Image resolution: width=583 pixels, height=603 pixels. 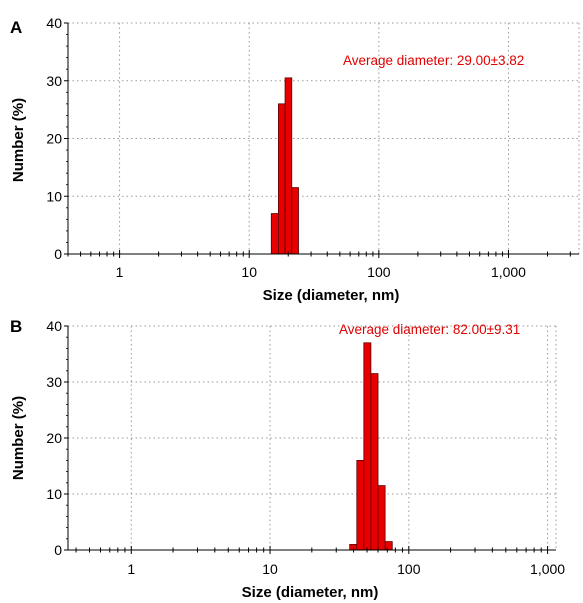 What do you see at coordinates (16, 326) in the screenshot?
I see `panel-label: B` at bounding box center [16, 326].